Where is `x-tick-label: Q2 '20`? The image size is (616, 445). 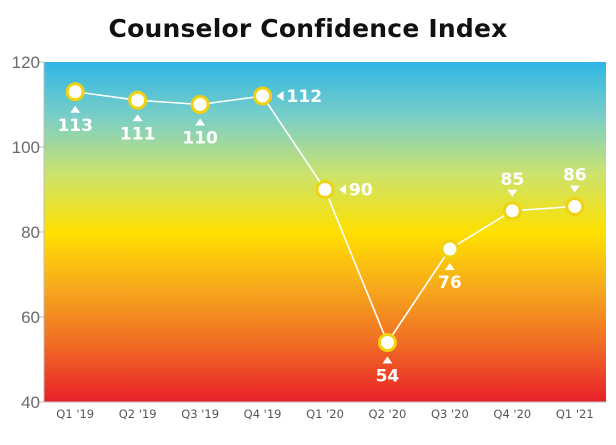
x-tick-label: Q2 '20 is located at coordinates (388, 414).